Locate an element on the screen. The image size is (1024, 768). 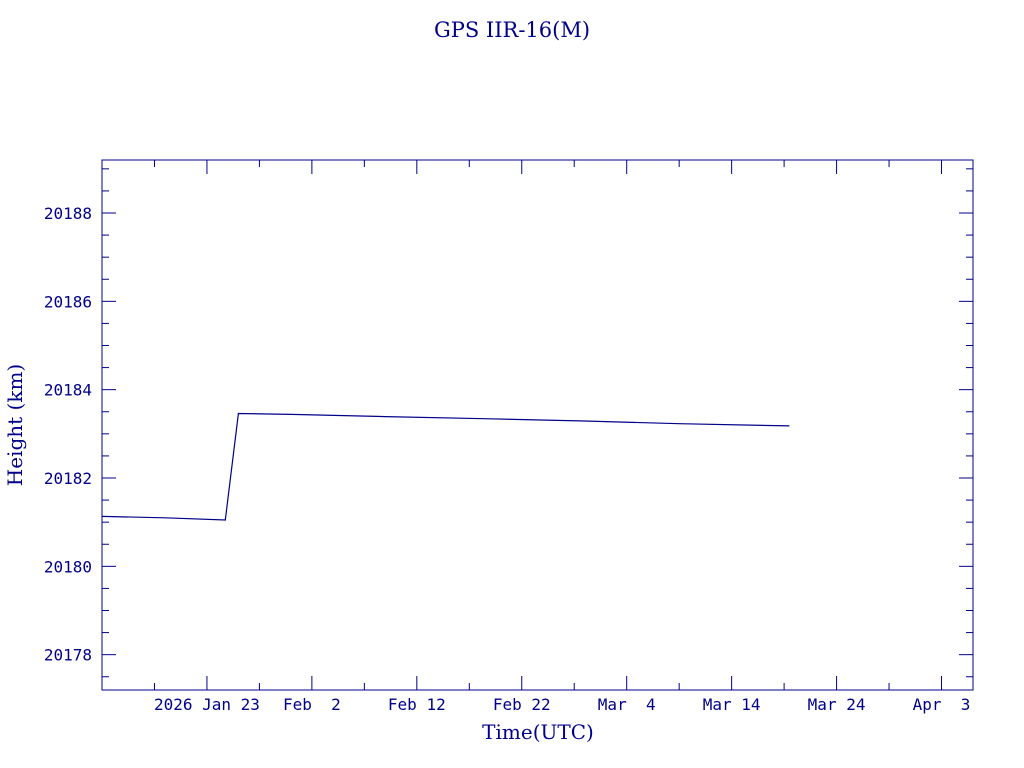
chart-title: GPS IIR-16(M) is located at coordinates (512, 30).